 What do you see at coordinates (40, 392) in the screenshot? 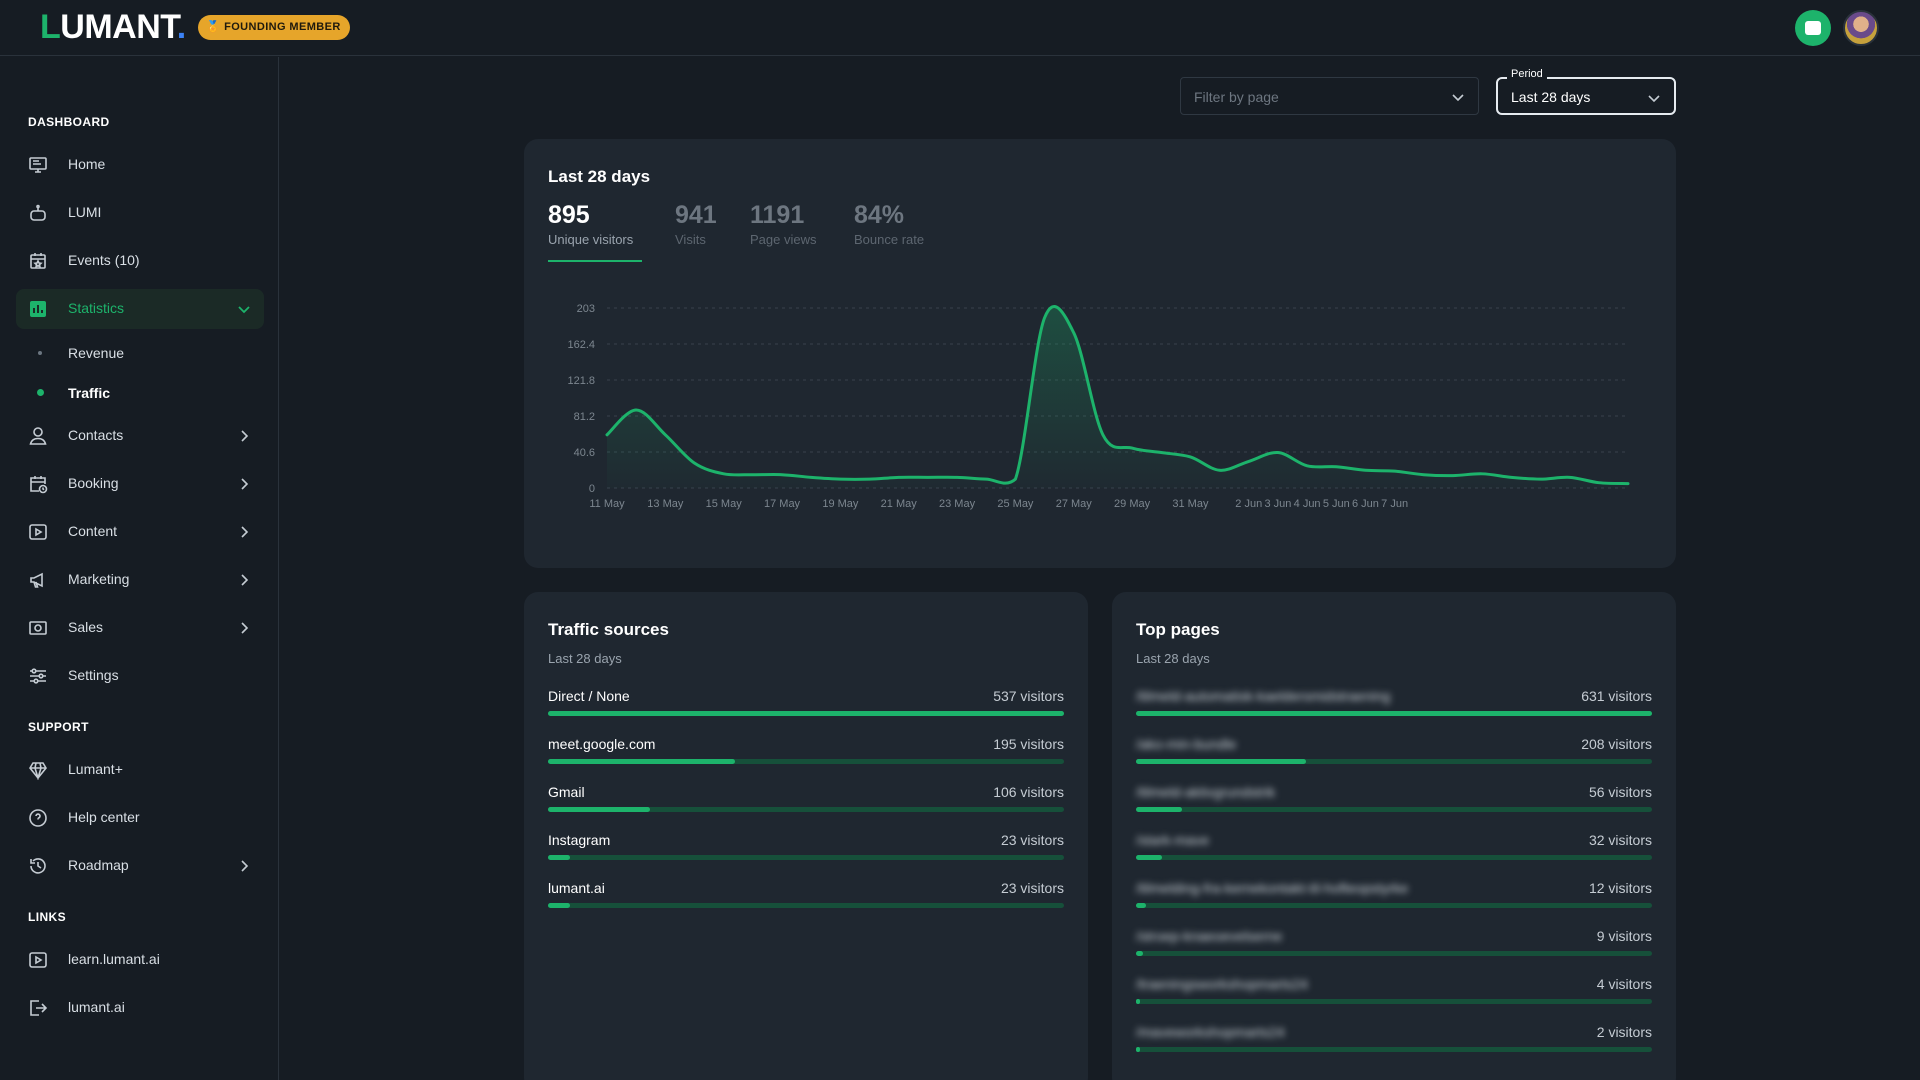
I see `bullet-icon` at bounding box center [40, 392].